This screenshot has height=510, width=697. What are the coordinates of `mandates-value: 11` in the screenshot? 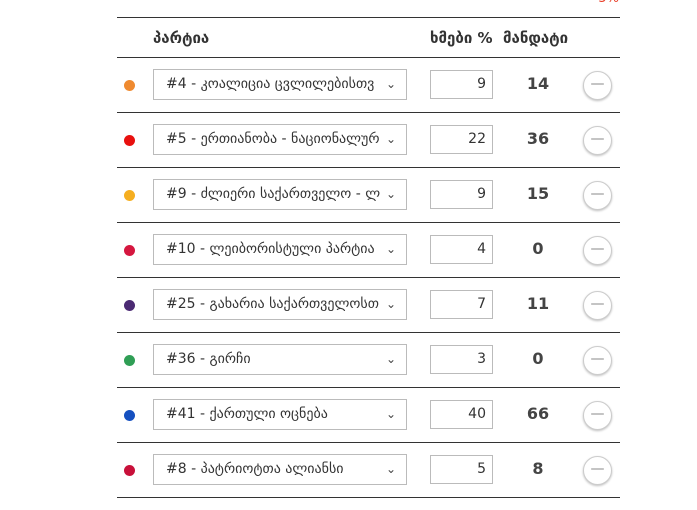 It's located at (538, 303).